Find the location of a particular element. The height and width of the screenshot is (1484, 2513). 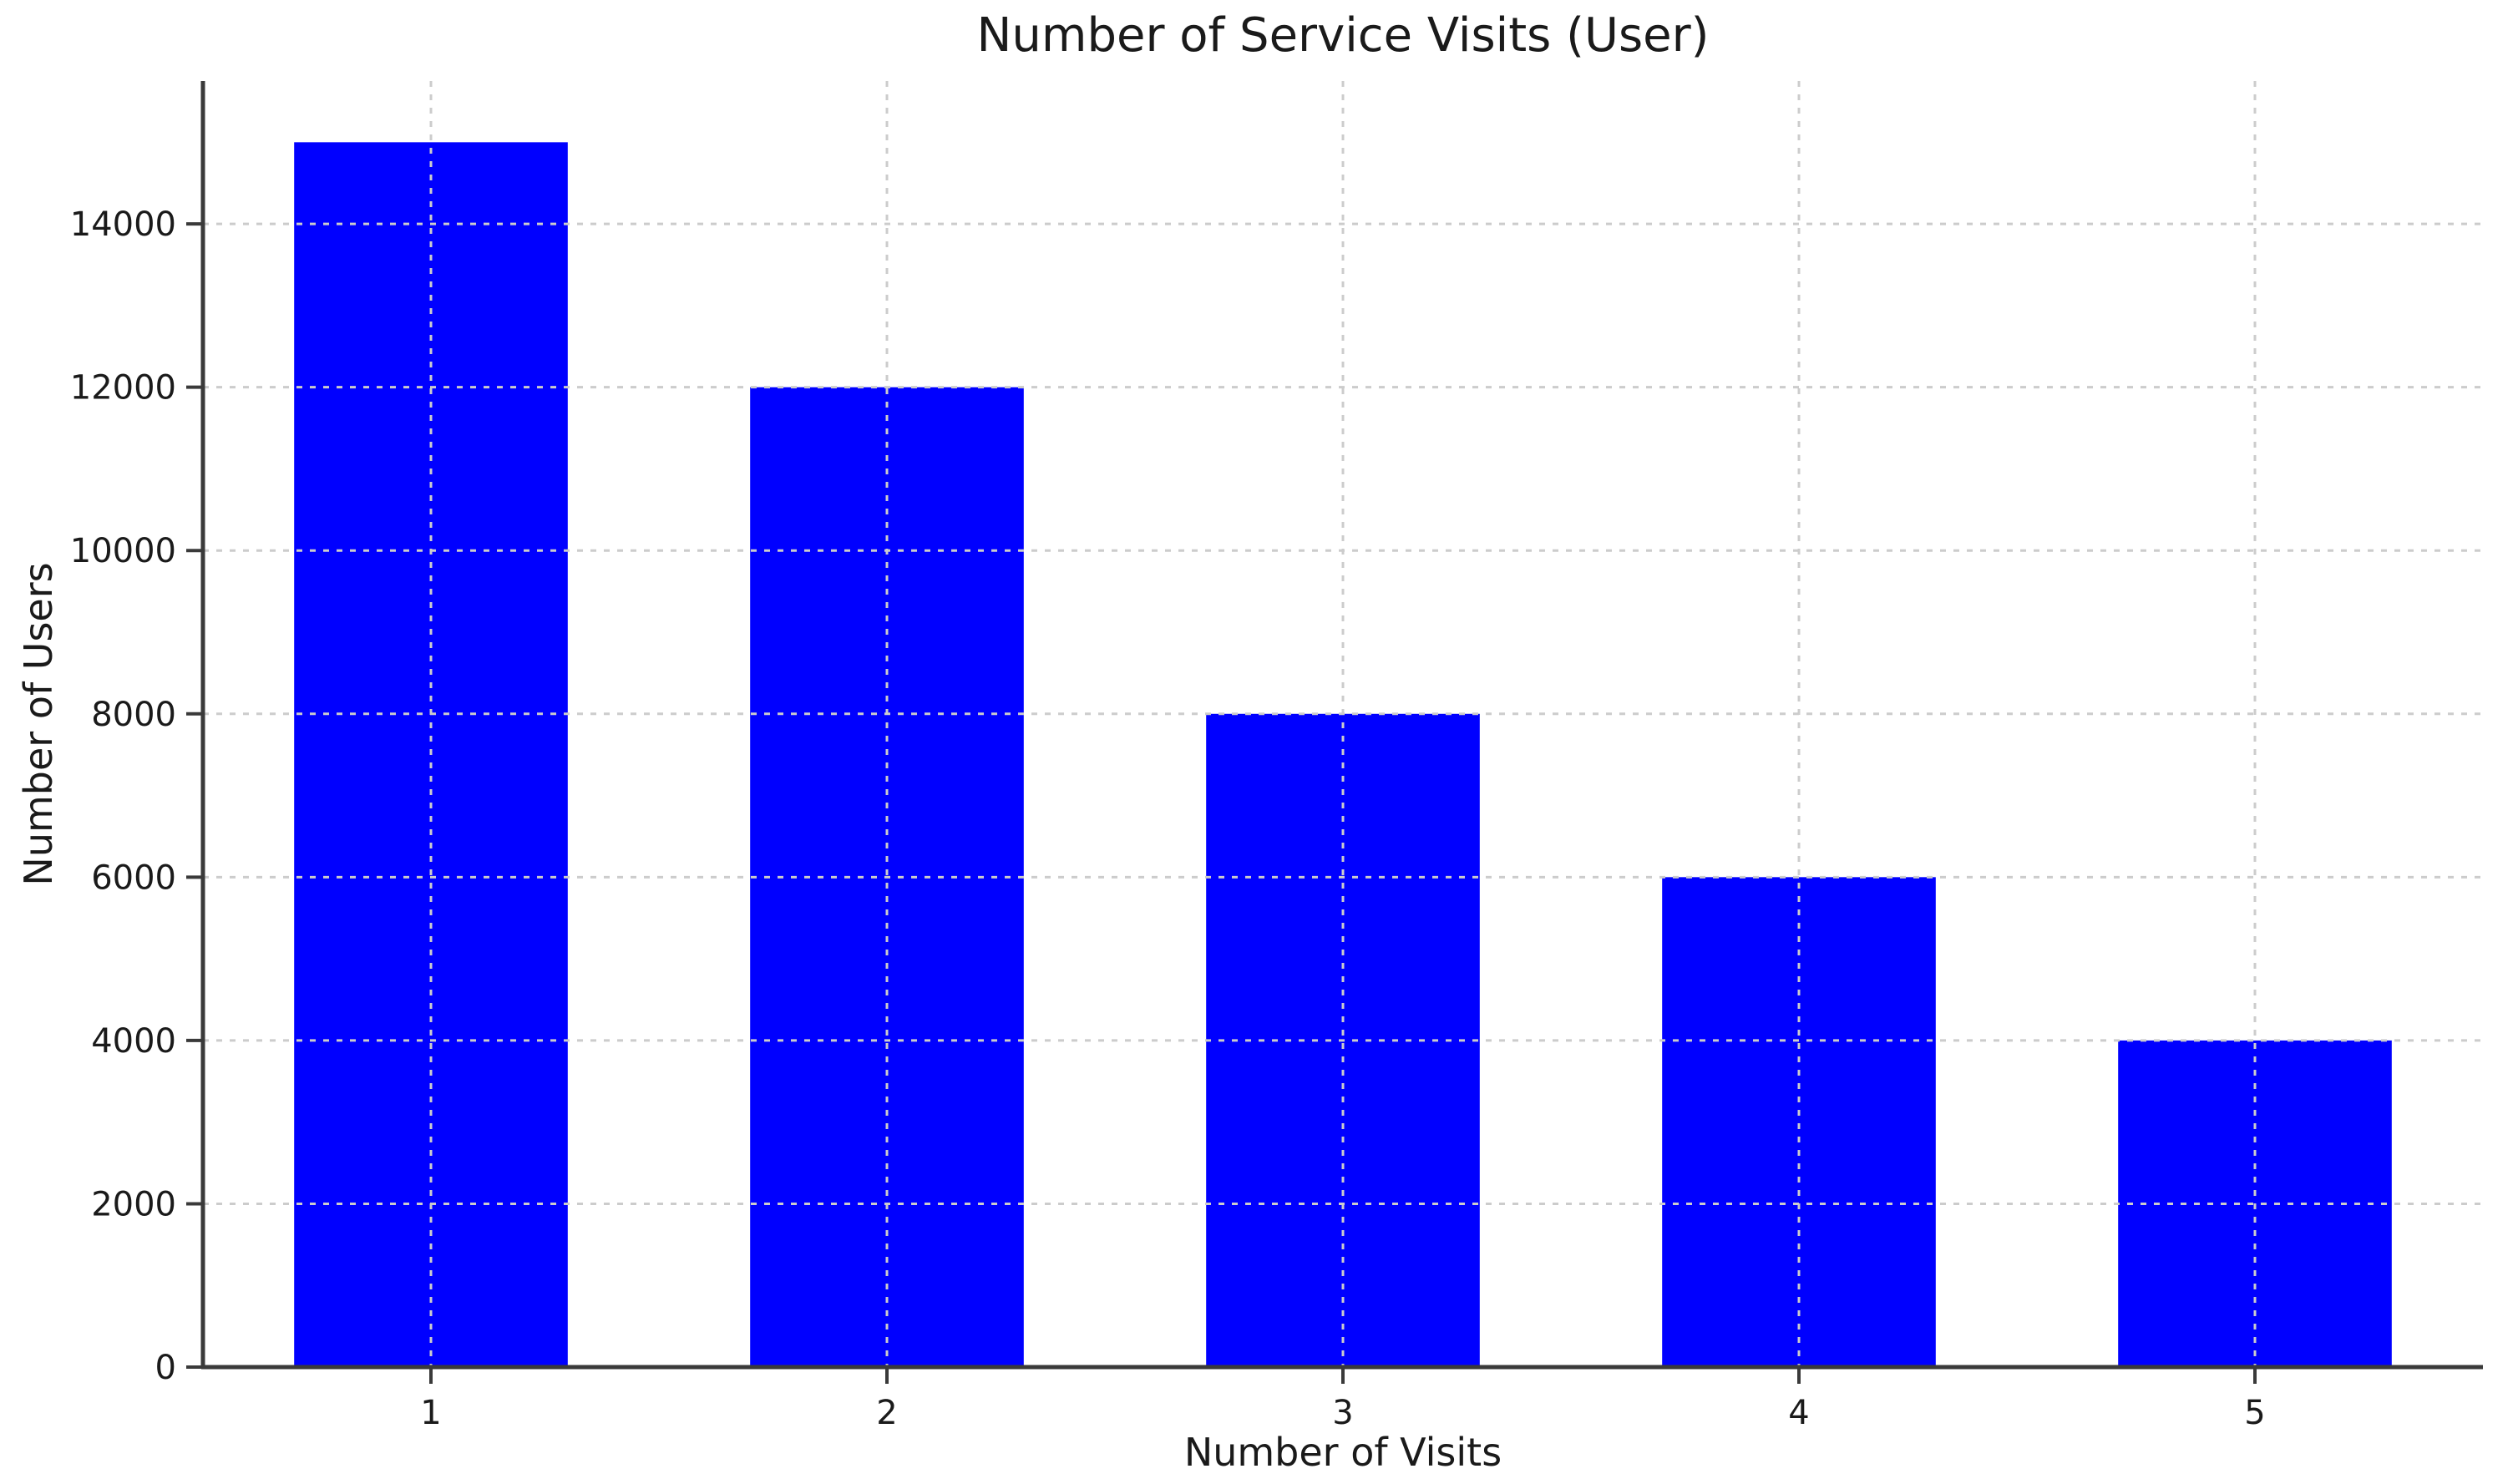

y-tick-label: 12000 is located at coordinates (123, 388).